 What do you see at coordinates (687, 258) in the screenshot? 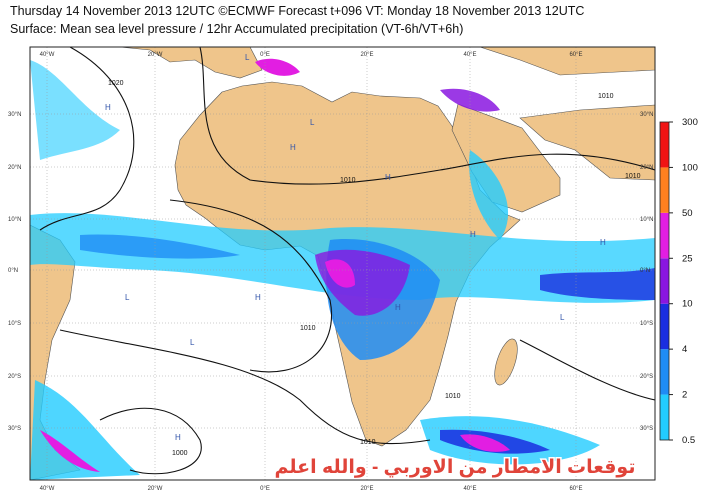
I see `colorbar-label: 25` at bounding box center [687, 258].